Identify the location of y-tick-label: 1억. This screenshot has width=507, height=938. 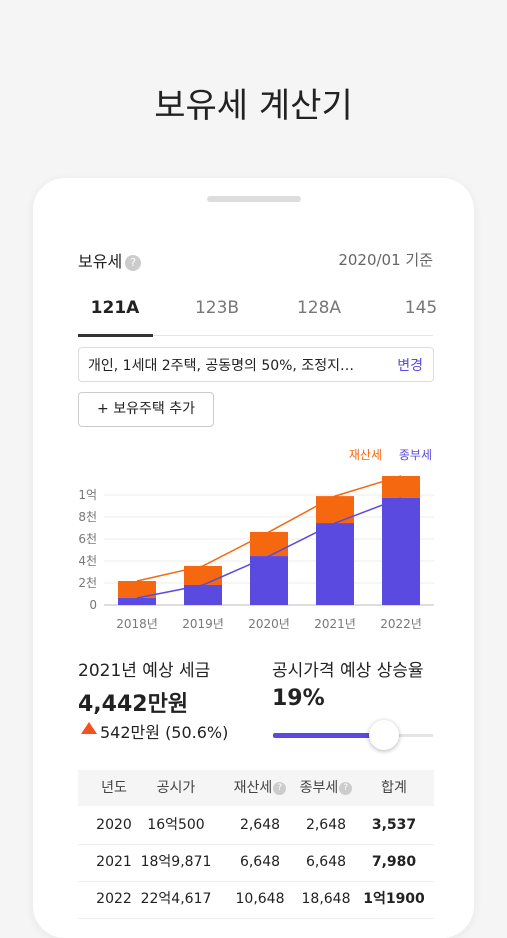
(87, 495).